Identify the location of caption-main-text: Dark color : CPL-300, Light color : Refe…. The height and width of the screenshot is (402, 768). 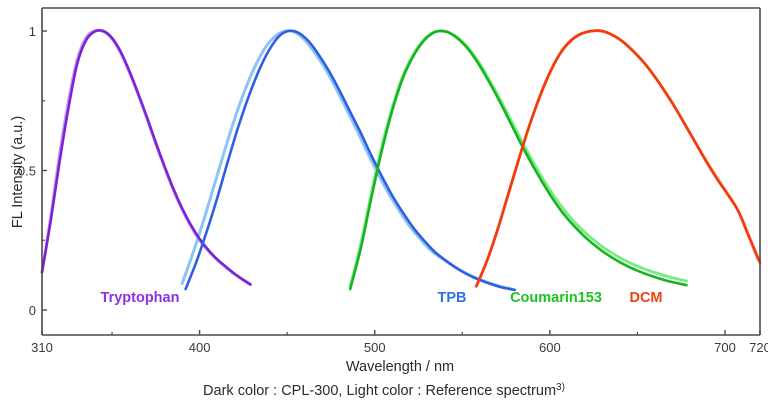
(379, 391).